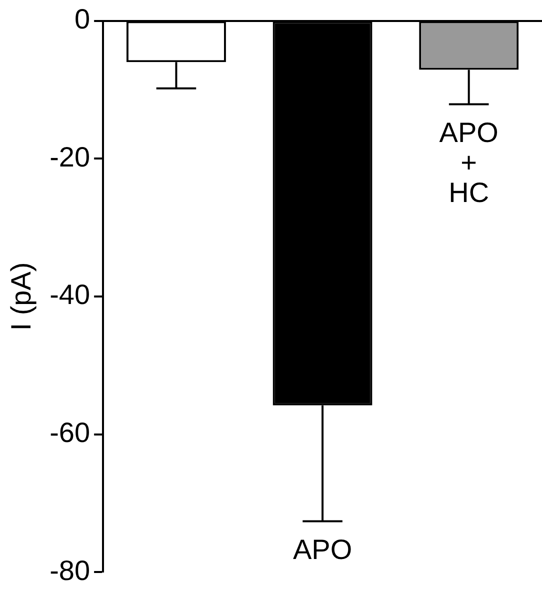 This screenshot has height=593, width=542. Describe the element at coordinates (468, 162) in the screenshot. I see `x-tick-label: APO + HC` at that location.